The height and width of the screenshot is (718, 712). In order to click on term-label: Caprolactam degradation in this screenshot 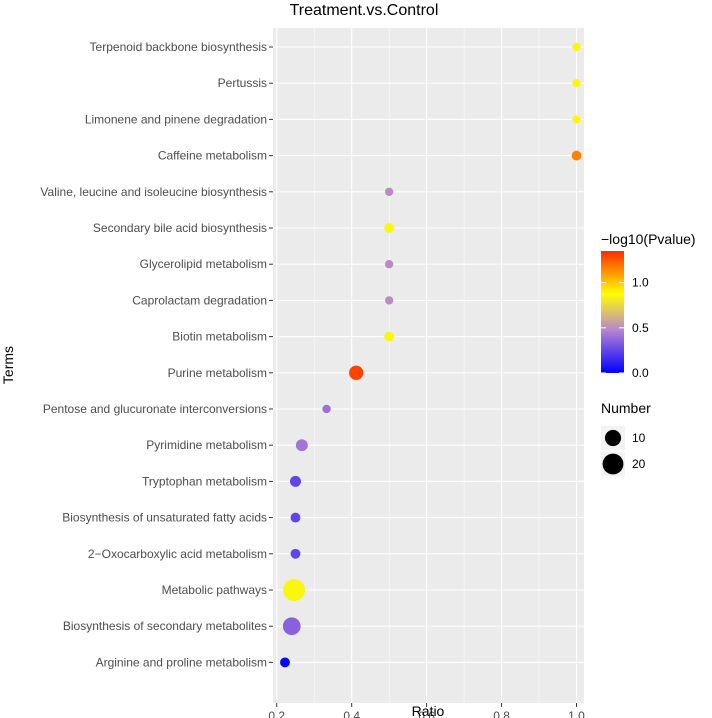, I will do `click(199, 300)`.